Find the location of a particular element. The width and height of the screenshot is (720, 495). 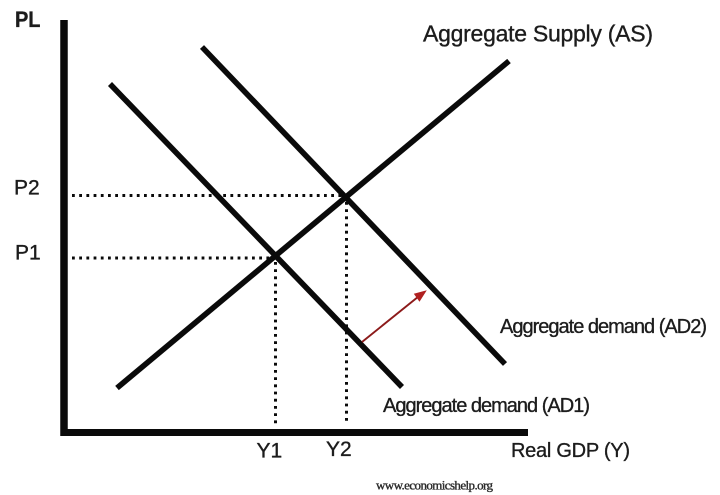

svg-text: Aggregate demand (AD1) is located at coordinates (486, 406).